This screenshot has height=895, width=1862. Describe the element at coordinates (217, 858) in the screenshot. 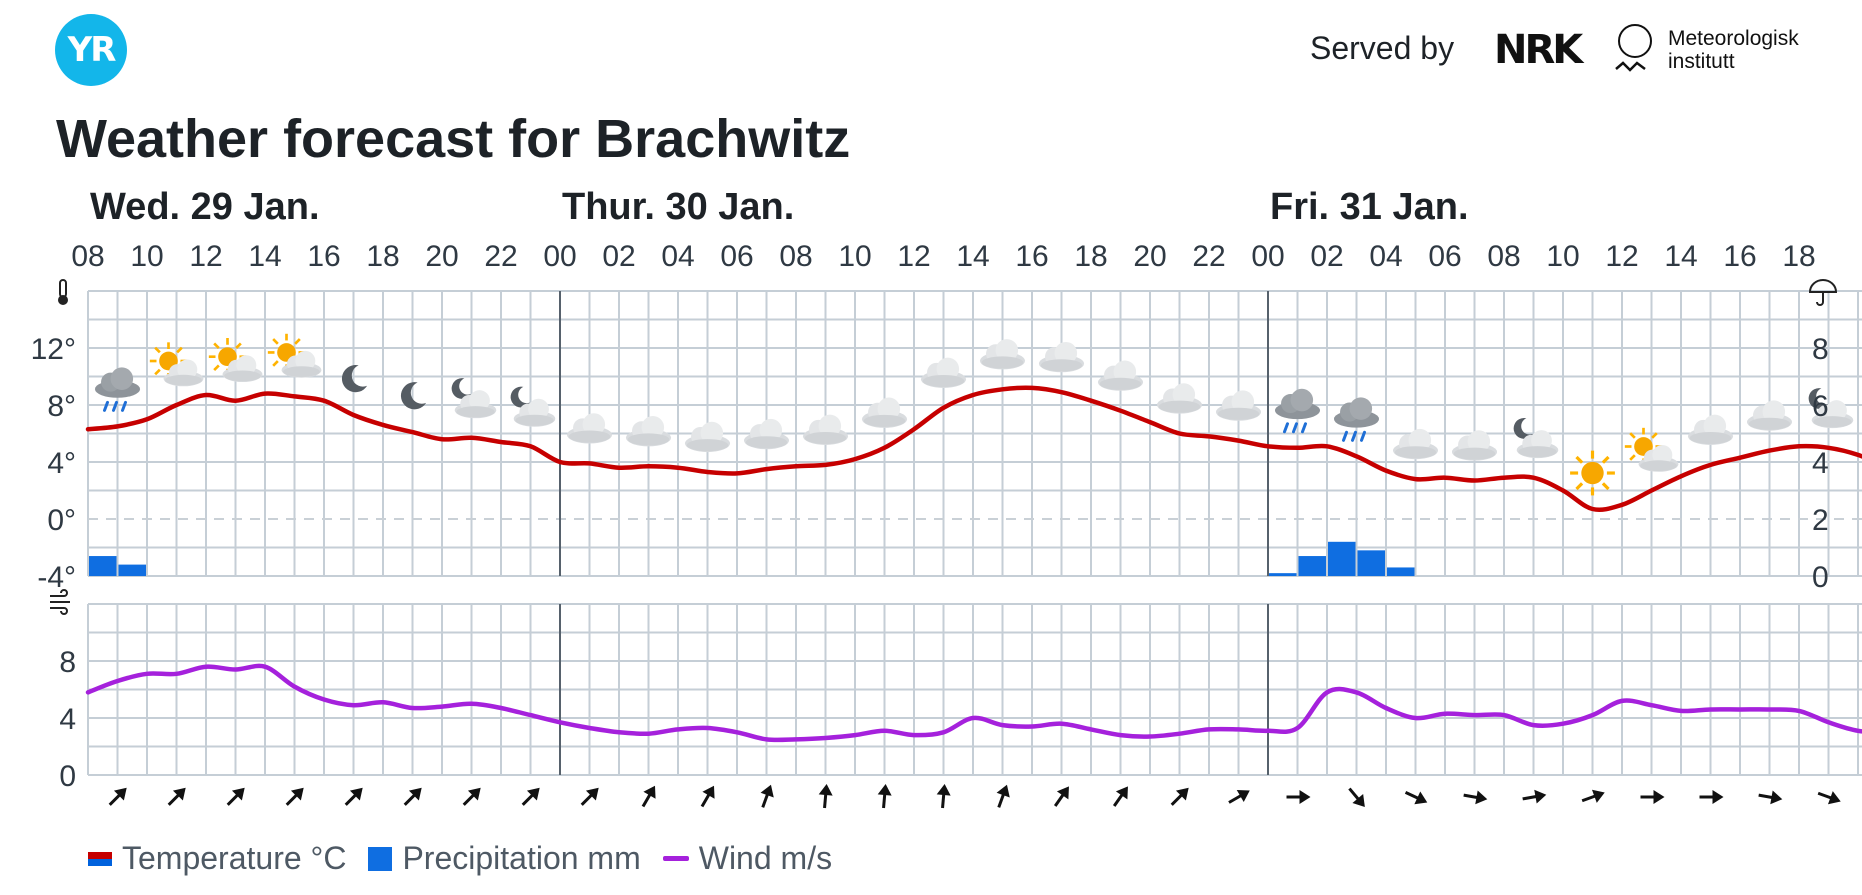

I see `legend-temperature: Temperature °C` at that location.